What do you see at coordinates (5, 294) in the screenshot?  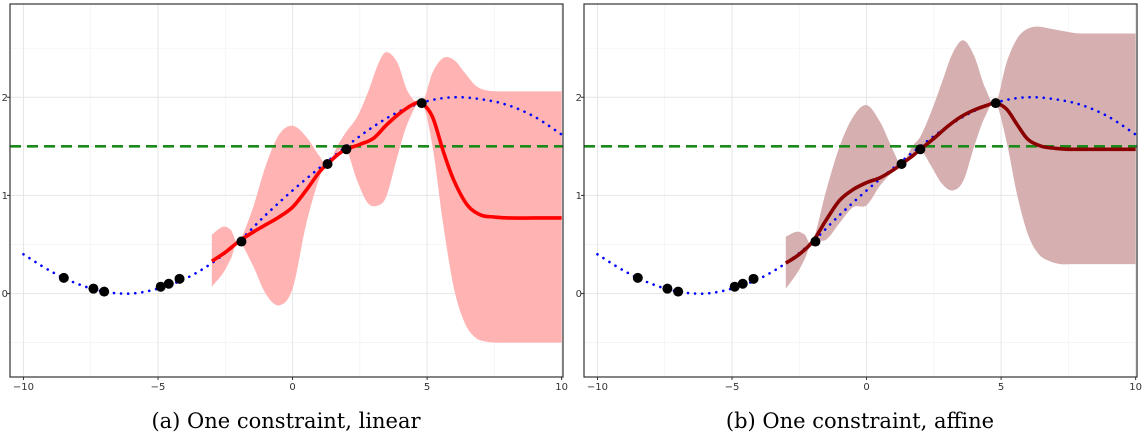 I see `y-tick-label-a: 0` at bounding box center [5, 294].